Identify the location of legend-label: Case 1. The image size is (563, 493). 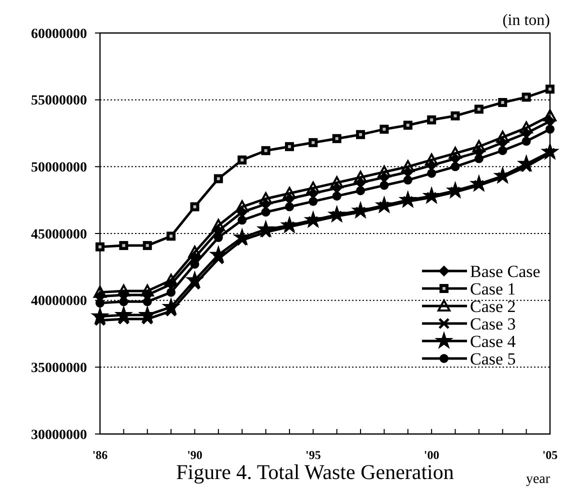
(493, 288).